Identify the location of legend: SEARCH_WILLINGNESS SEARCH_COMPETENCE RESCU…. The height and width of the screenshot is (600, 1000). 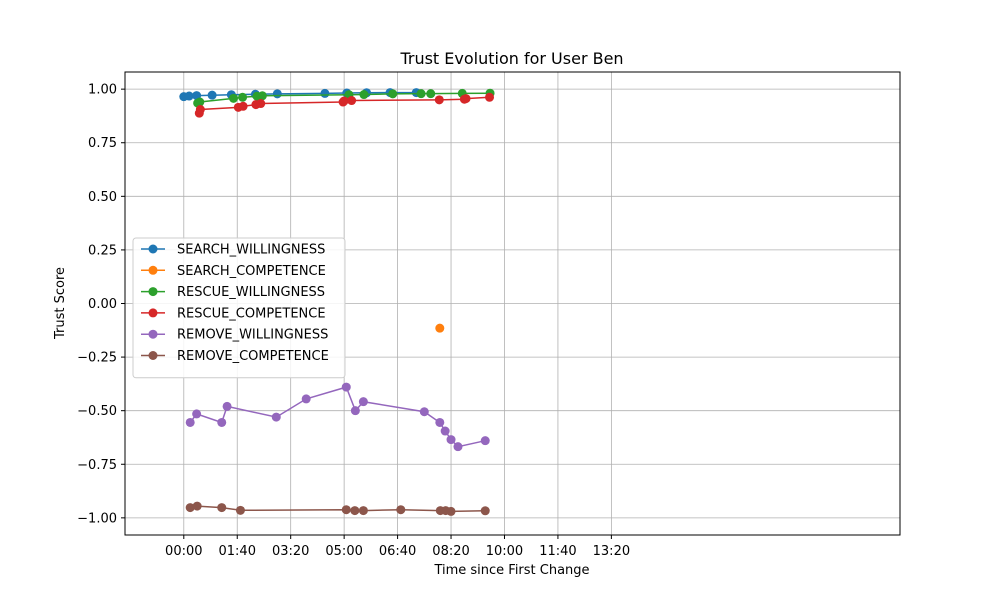
(239, 308).